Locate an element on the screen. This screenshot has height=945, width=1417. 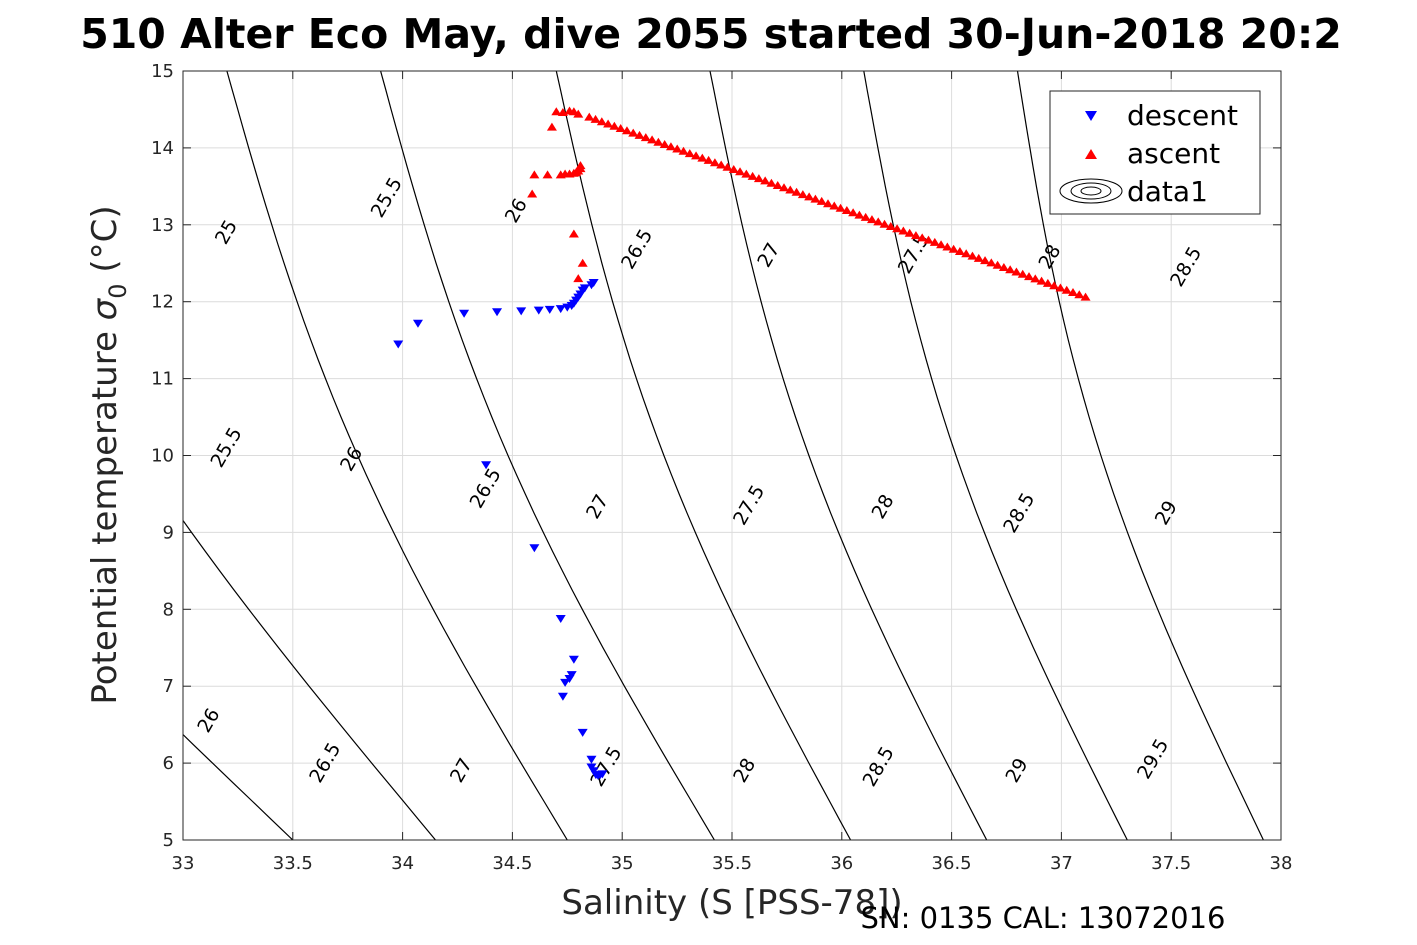
y-tick-label: 5 is located at coordinates (168, 840).